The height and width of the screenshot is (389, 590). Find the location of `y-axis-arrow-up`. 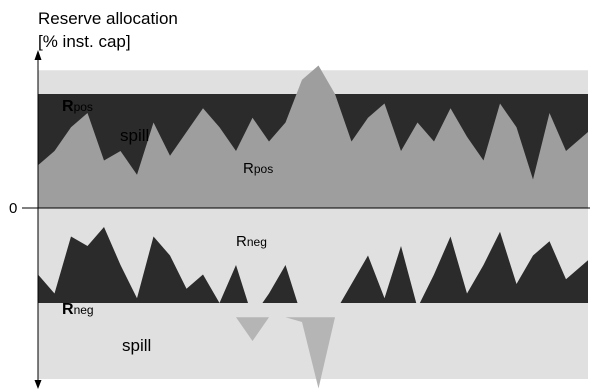

y-axis-arrow-up is located at coordinates (38, 55).